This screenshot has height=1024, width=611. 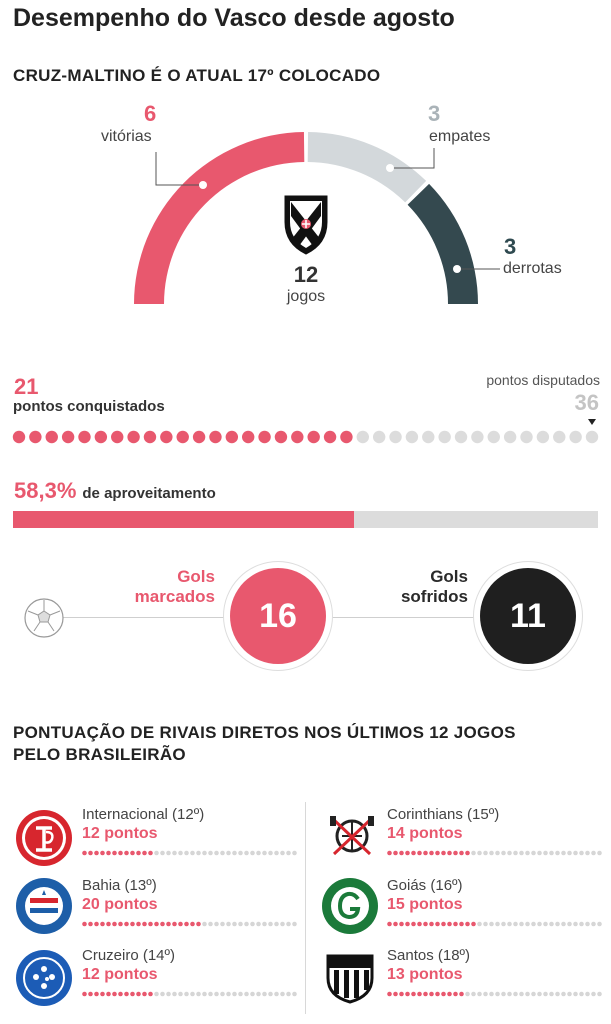 I want to click on rival-team-points: 20 pontos, so click(x=120, y=904).